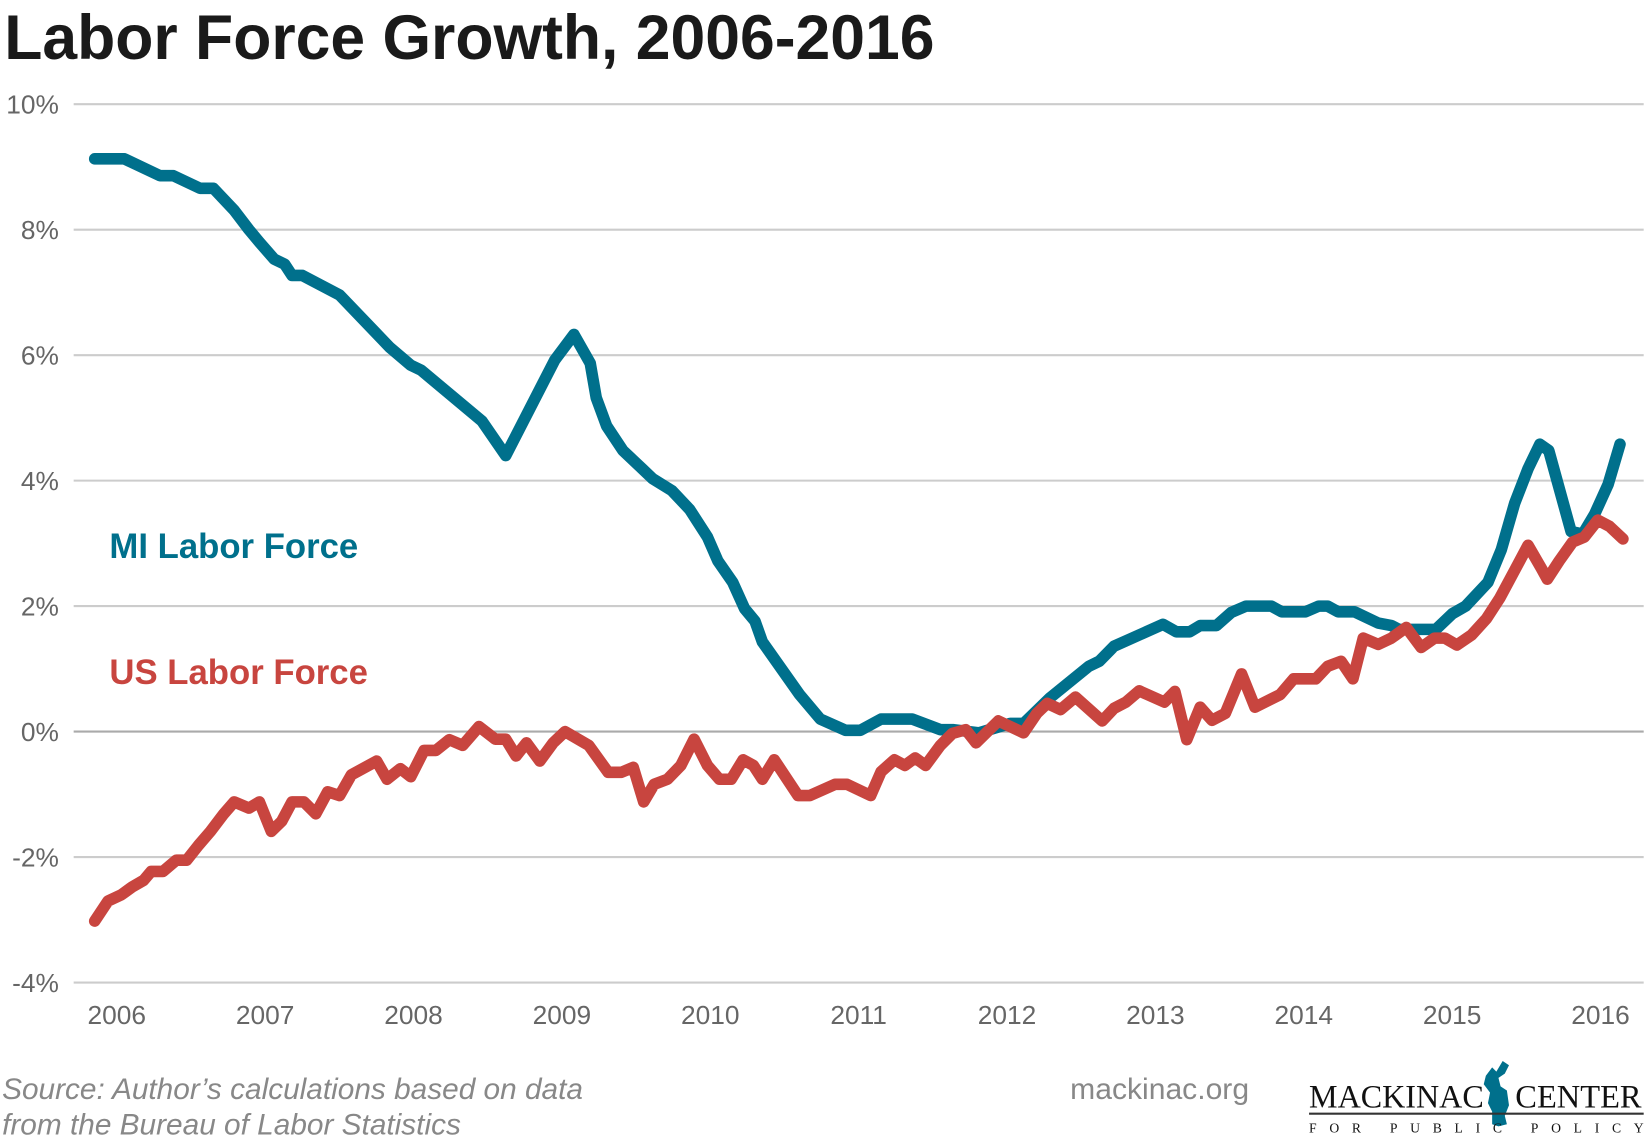 This screenshot has height=1140, width=1650. What do you see at coordinates (1155, 1015) in the screenshot?
I see `x-tick-label: 2013` at bounding box center [1155, 1015].